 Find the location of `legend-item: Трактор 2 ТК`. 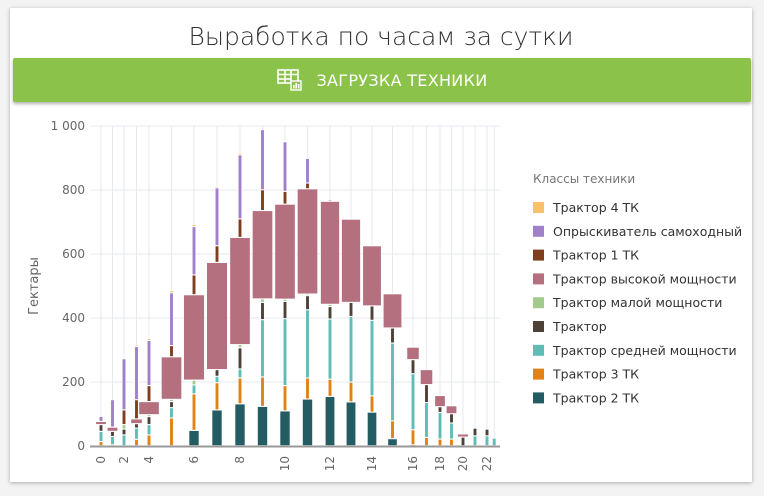

legend-item: Трактор 2 ТК is located at coordinates (586, 397).